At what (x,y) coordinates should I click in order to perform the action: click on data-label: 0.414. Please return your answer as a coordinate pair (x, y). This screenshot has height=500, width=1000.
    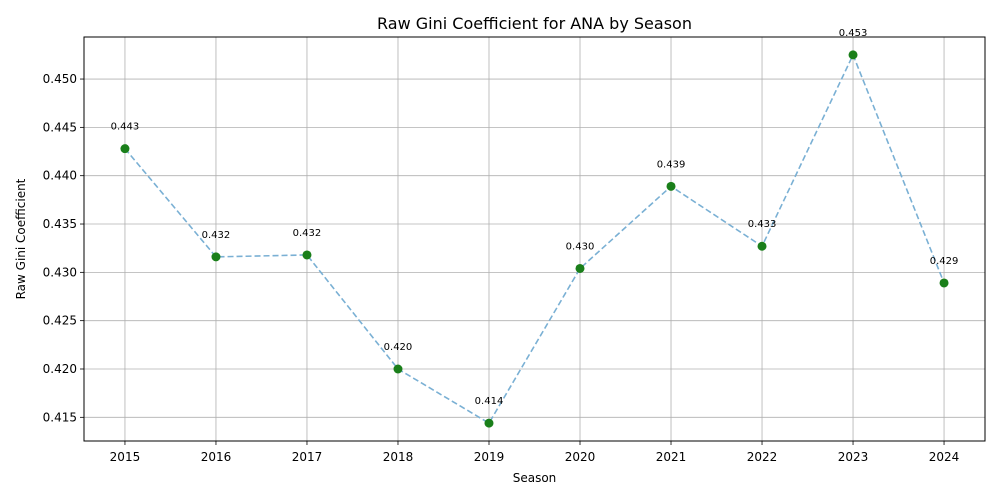
    Looking at the image, I should click on (489, 401).